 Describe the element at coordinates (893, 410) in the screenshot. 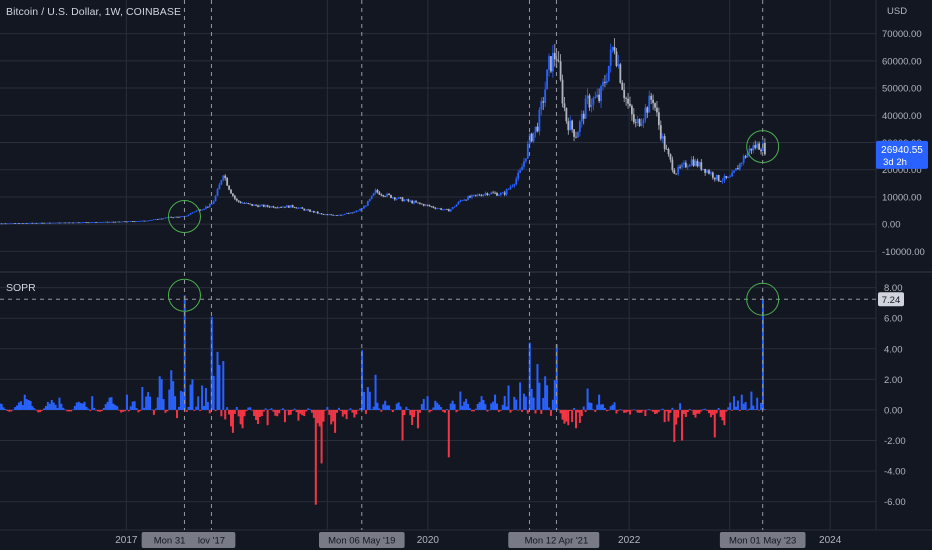

I see `sopr-tick-label: 0.00` at that location.